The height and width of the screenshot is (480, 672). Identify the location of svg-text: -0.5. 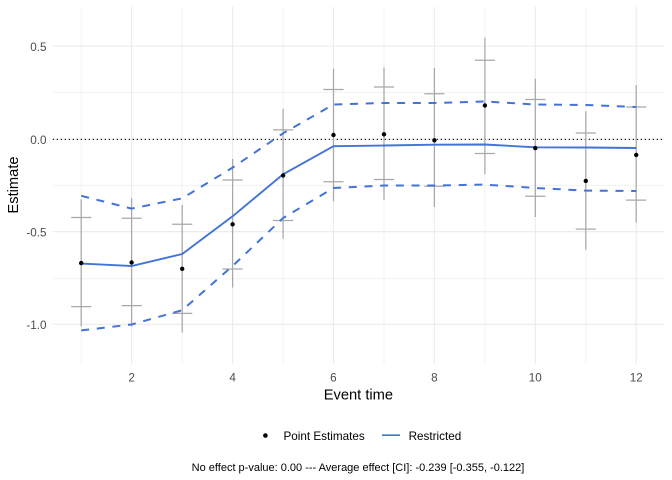
(36, 232).